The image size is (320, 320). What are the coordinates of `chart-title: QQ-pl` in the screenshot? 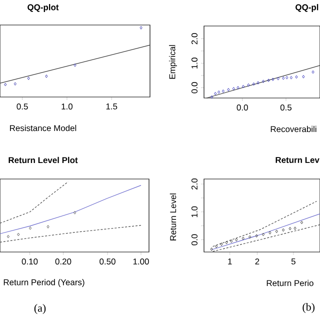 It's located at (307, 8).